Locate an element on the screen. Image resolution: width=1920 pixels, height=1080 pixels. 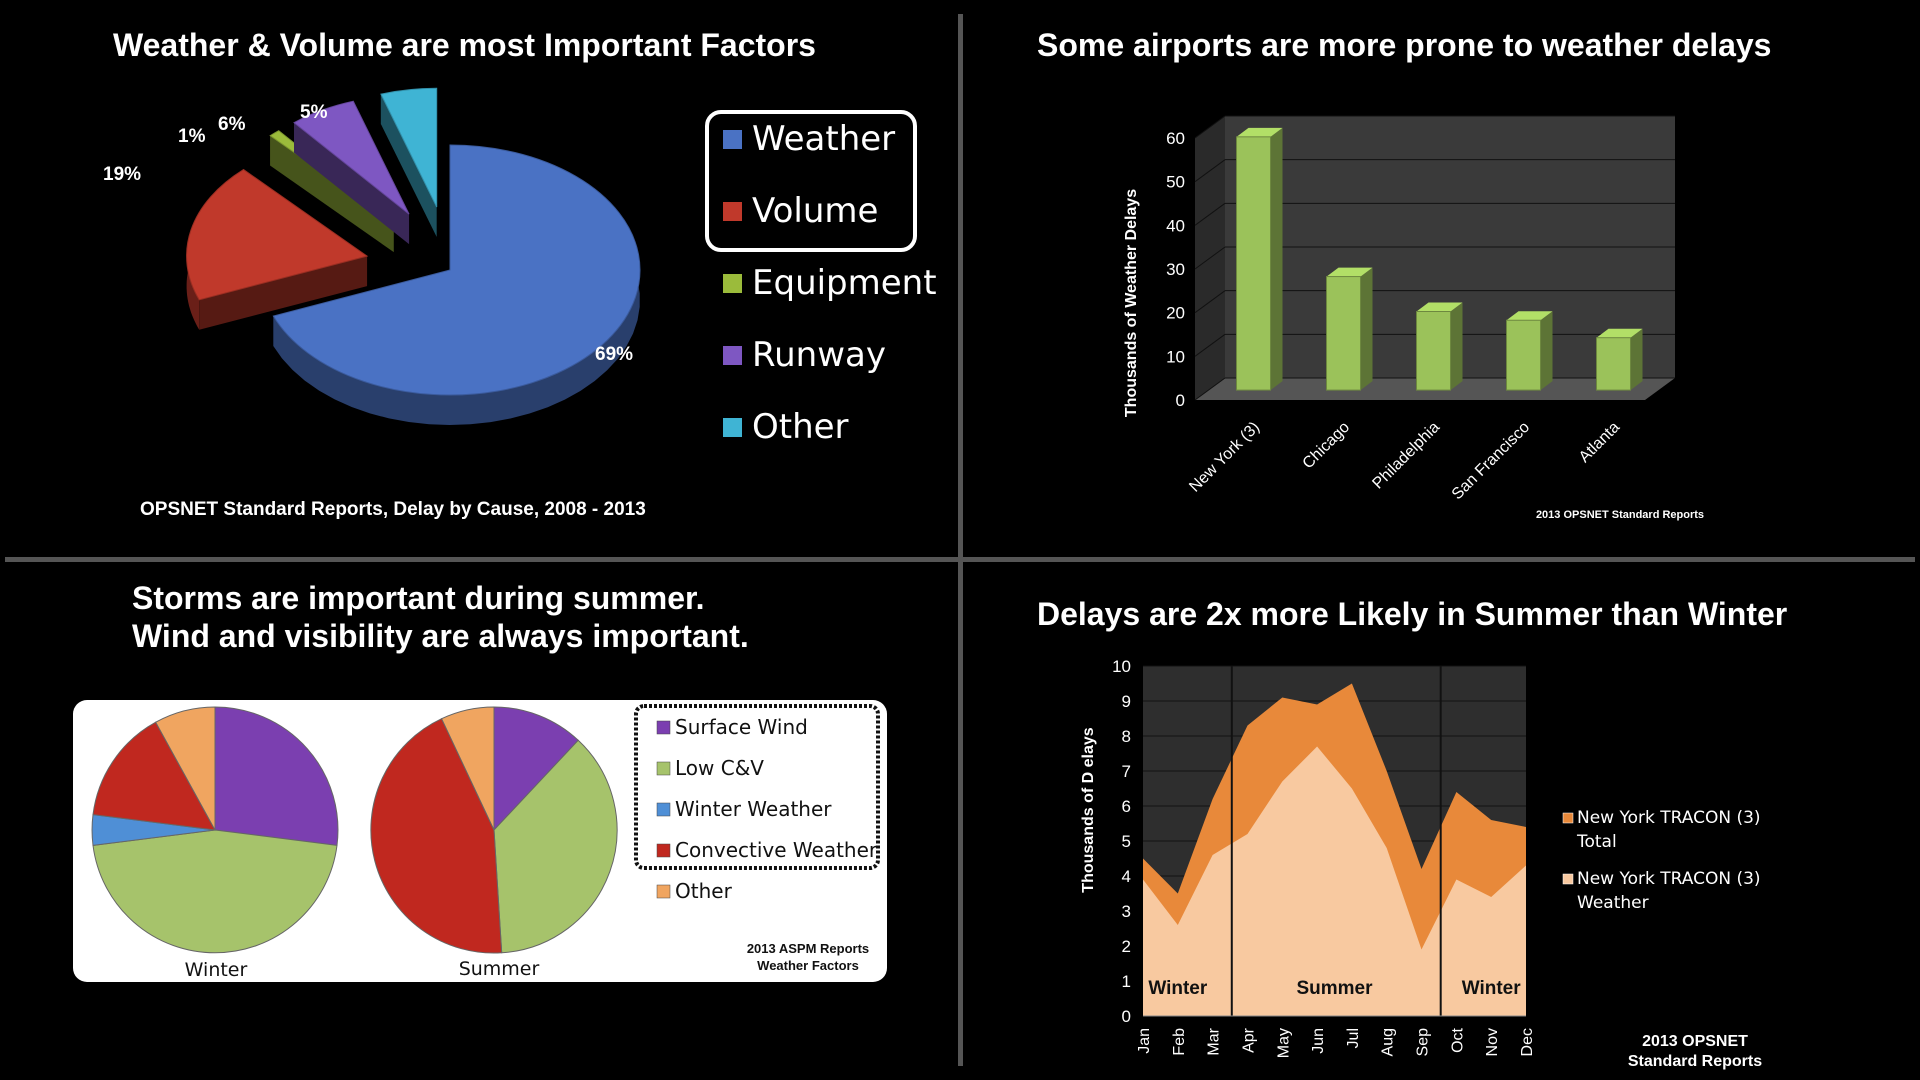
pie-slice-other is located at coordinates (409, 147).